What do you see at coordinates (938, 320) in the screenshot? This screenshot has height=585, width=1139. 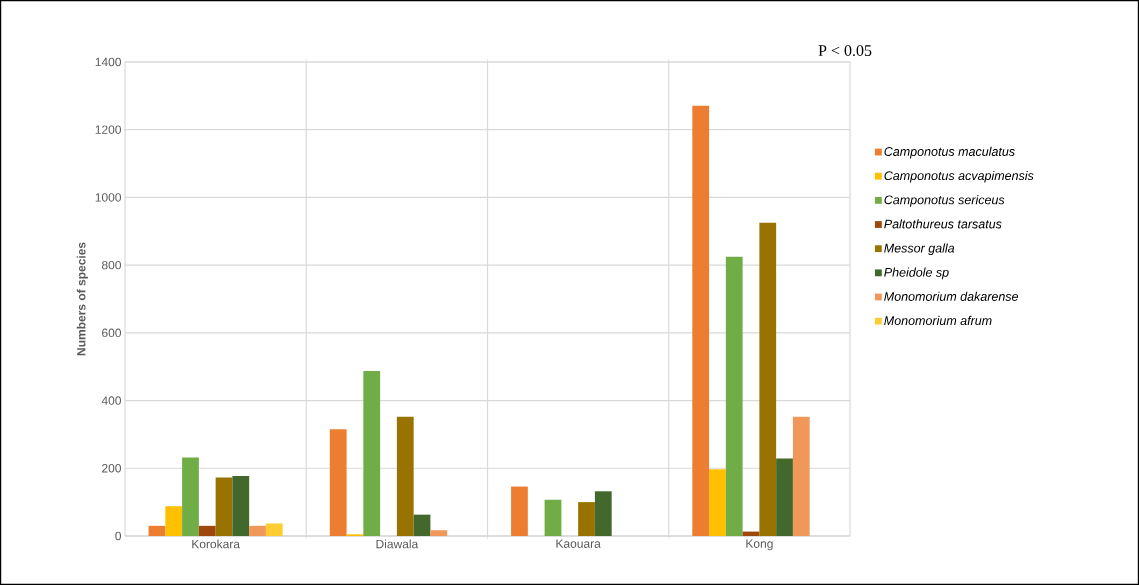 I see `legend-label: Monomorium afrum` at bounding box center [938, 320].